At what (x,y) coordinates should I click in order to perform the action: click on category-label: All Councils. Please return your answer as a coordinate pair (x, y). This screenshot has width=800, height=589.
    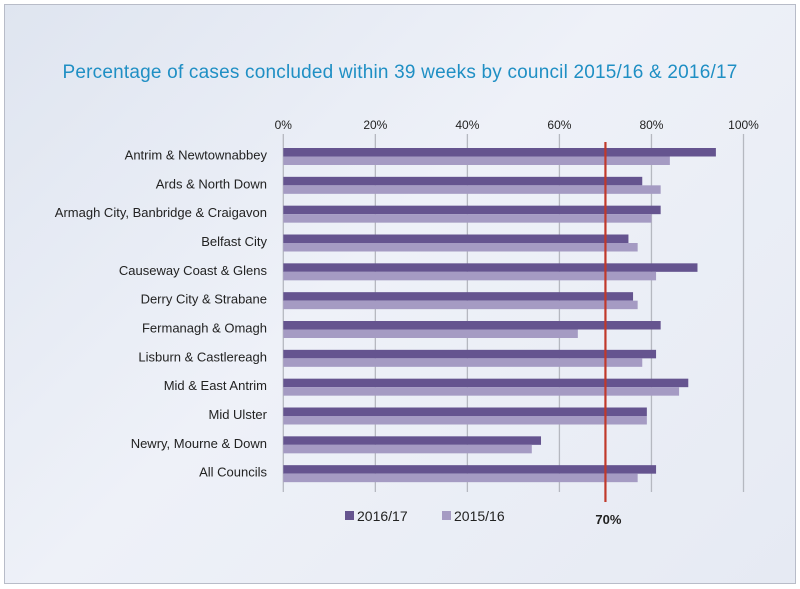
    Looking at the image, I should click on (233, 472).